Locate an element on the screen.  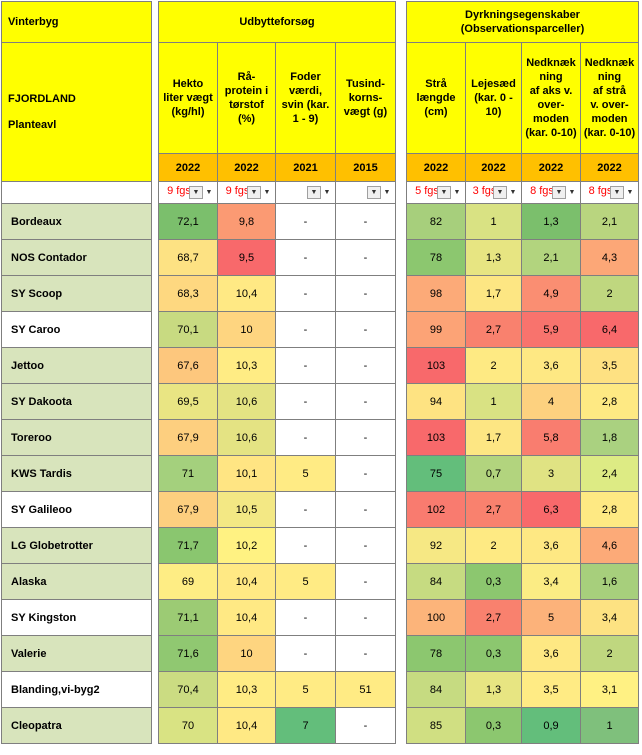
value-cell: 71,6 is located at coordinates (188, 653).